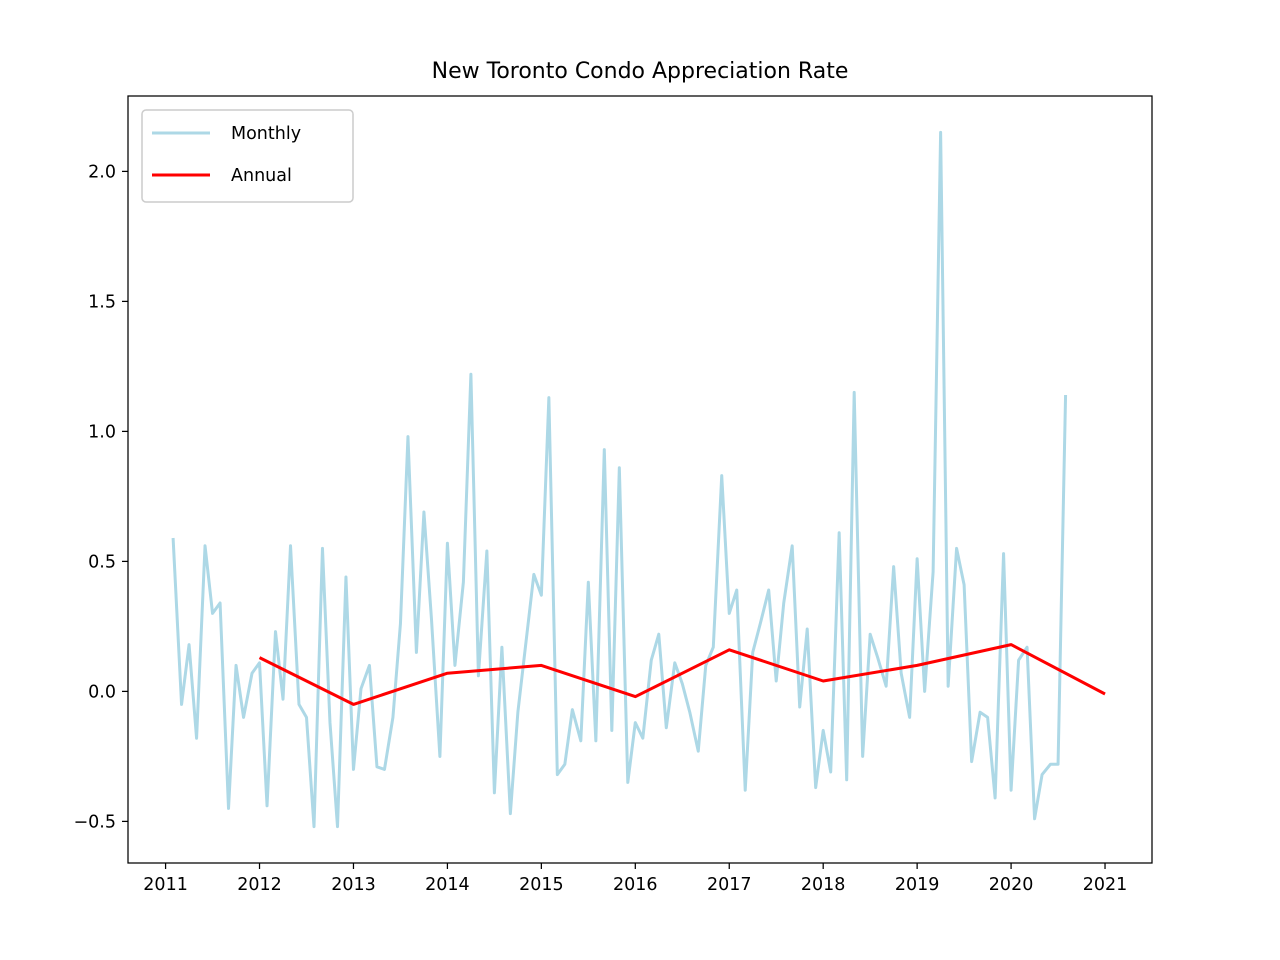  What do you see at coordinates (447, 885) in the screenshot?
I see `x-tick-label: 2014` at bounding box center [447, 885].